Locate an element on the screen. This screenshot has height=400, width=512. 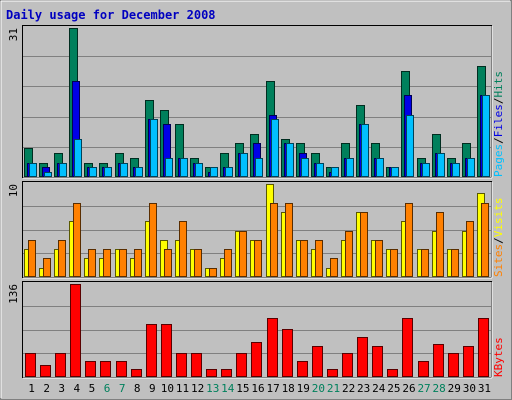
legend-visits-sites: Sites/Visits is located at coordinates (498, 238).